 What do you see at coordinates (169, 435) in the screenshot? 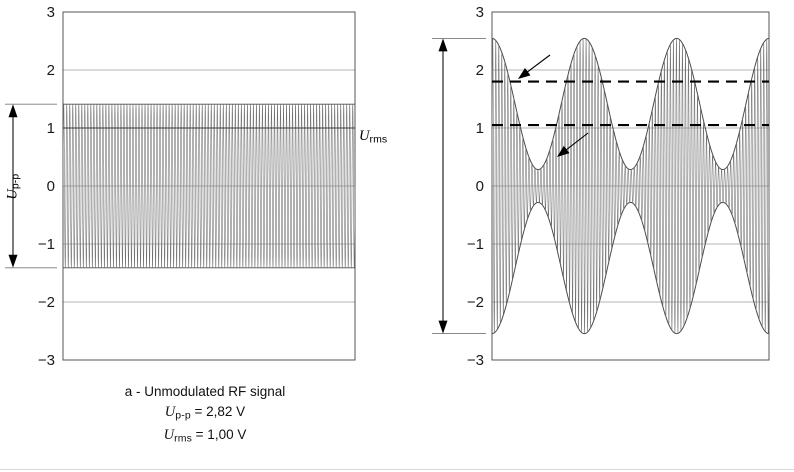
I see `caption-a-urms-symbol: U` at bounding box center [169, 435].